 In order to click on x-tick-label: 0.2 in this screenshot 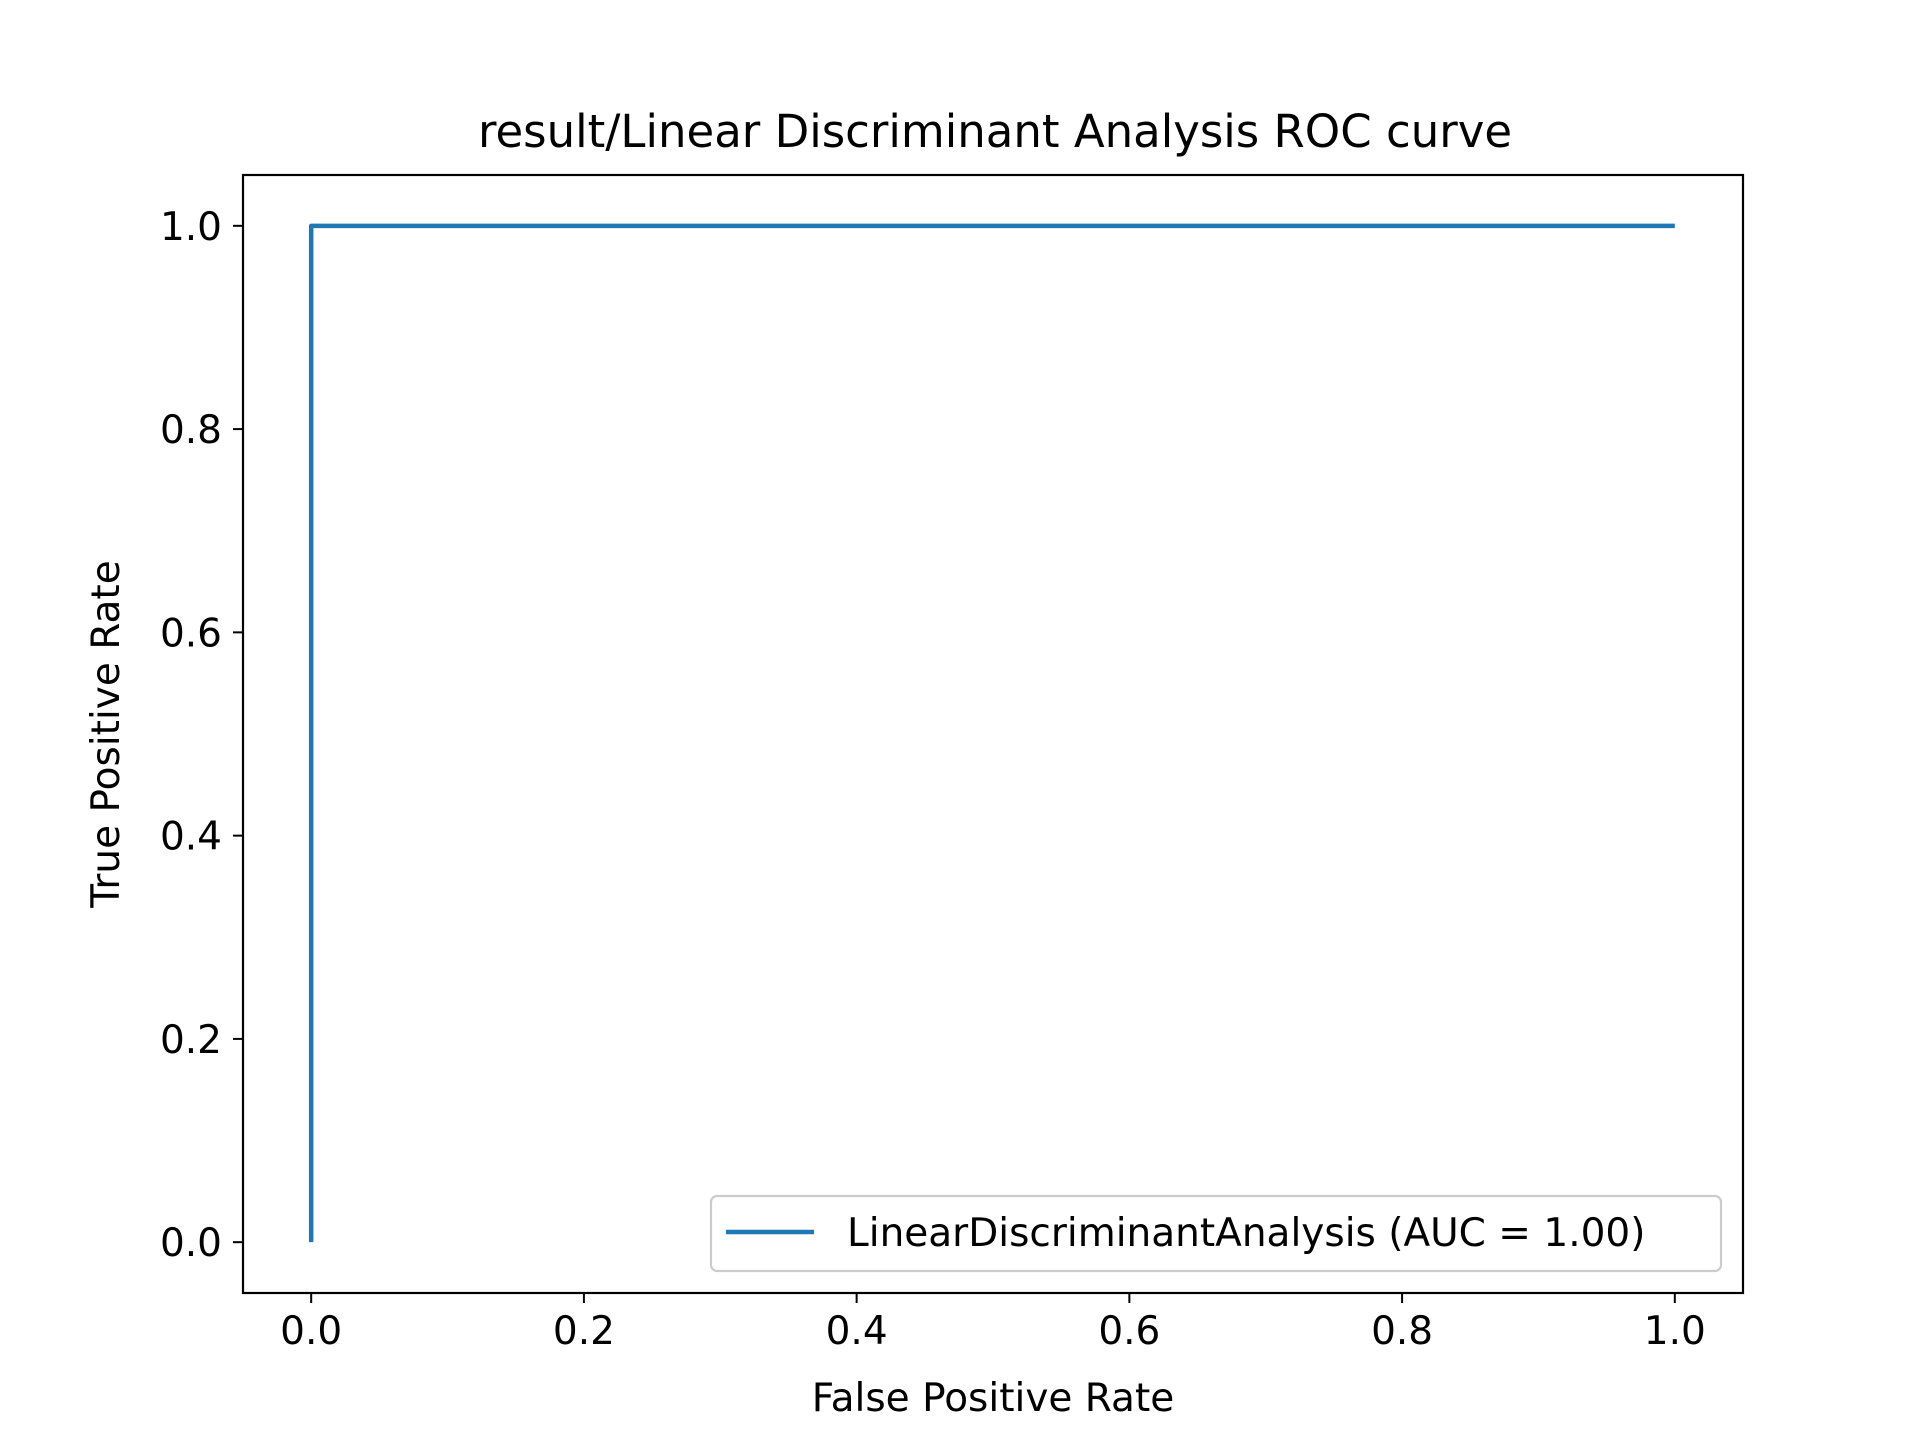, I will do `click(584, 1331)`.